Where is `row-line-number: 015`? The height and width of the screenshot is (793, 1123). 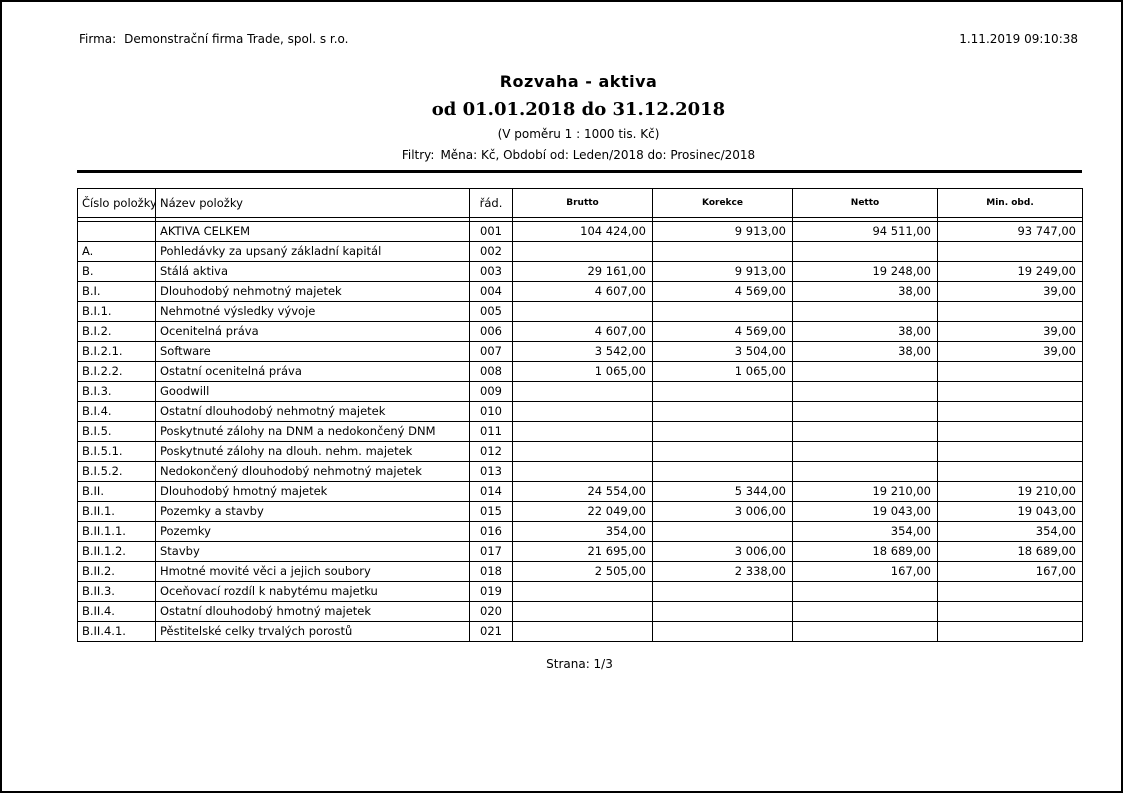 row-line-number: 015 is located at coordinates (491, 511).